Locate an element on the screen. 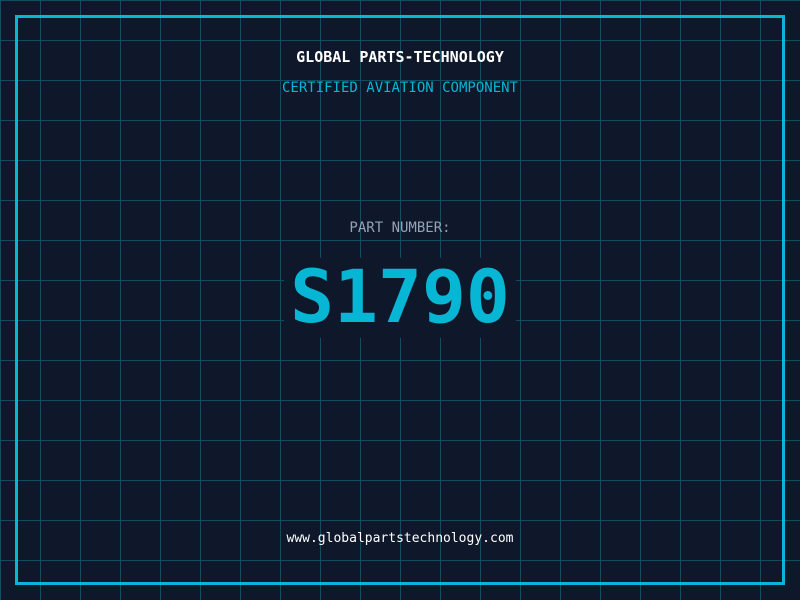  website-url: www.globalpartstechnology.com is located at coordinates (400, 538).